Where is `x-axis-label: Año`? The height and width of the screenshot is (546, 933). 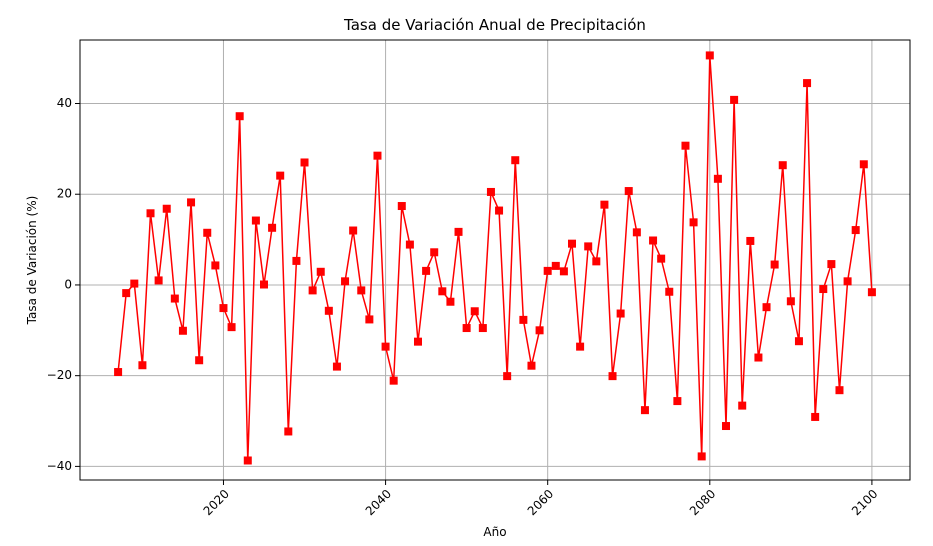 x-axis-label: Año is located at coordinates (494, 532).